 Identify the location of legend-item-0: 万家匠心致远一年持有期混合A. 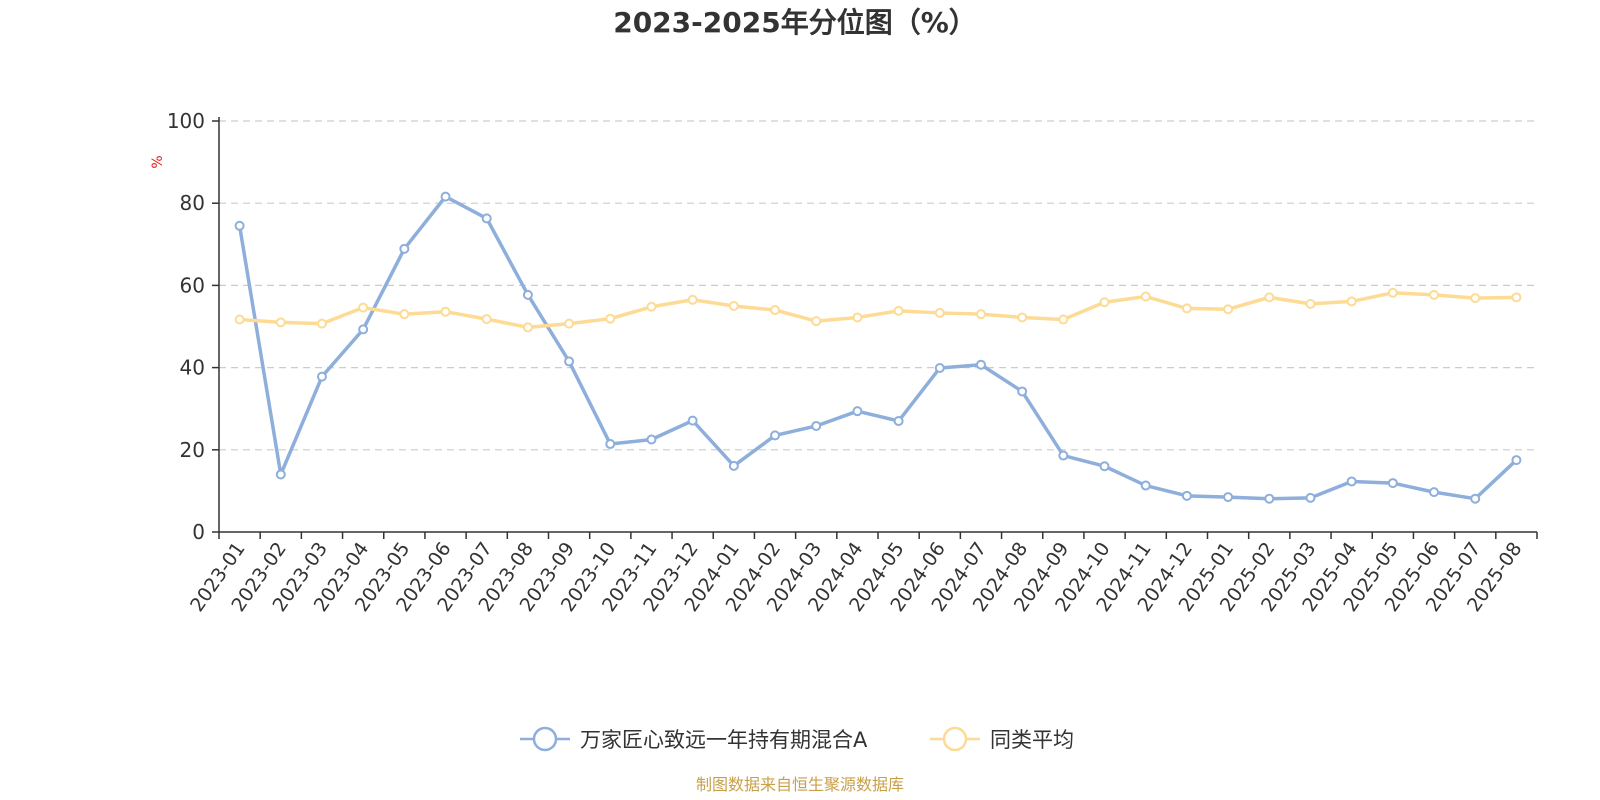
(694, 739).